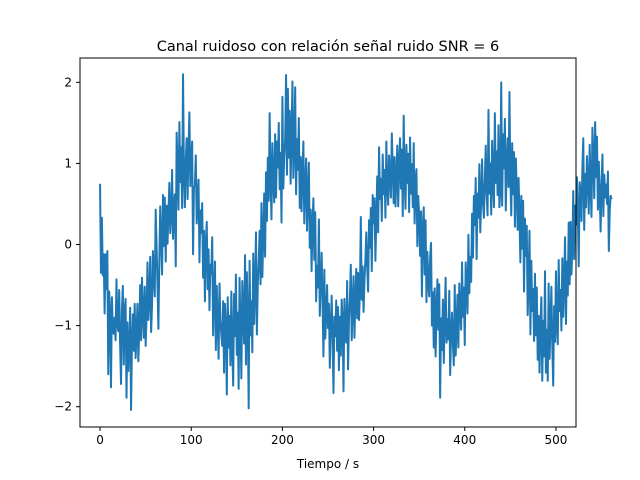  I want to click on y-tick-label: 2, so click(68, 82).